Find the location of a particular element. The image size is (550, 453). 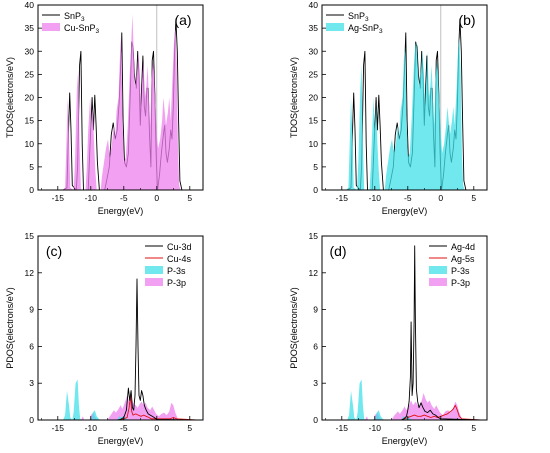

legend-entry: Cu-SnP3 is located at coordinates (82, 29).